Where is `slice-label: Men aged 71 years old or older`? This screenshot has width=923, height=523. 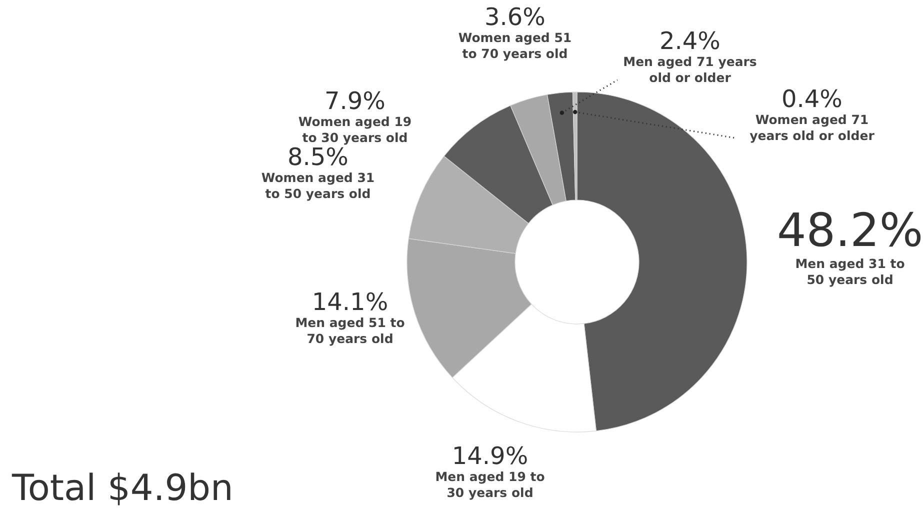
slice-label: Men aged 71 years old or older is located at coordinates (690, 69).